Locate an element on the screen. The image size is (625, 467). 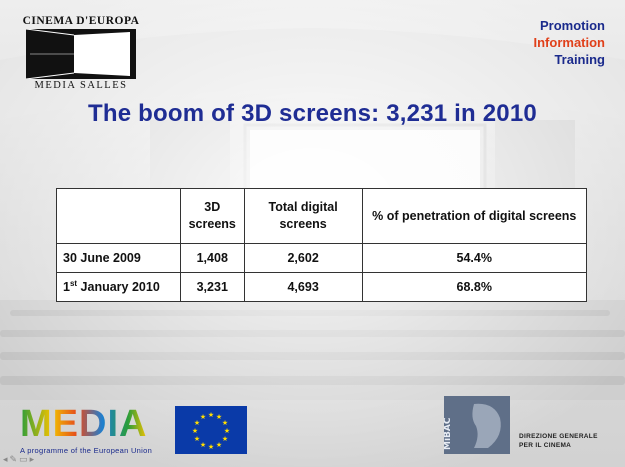
brand-line1: CINEMA D'EUROPA is located at coordinates (81, 21).